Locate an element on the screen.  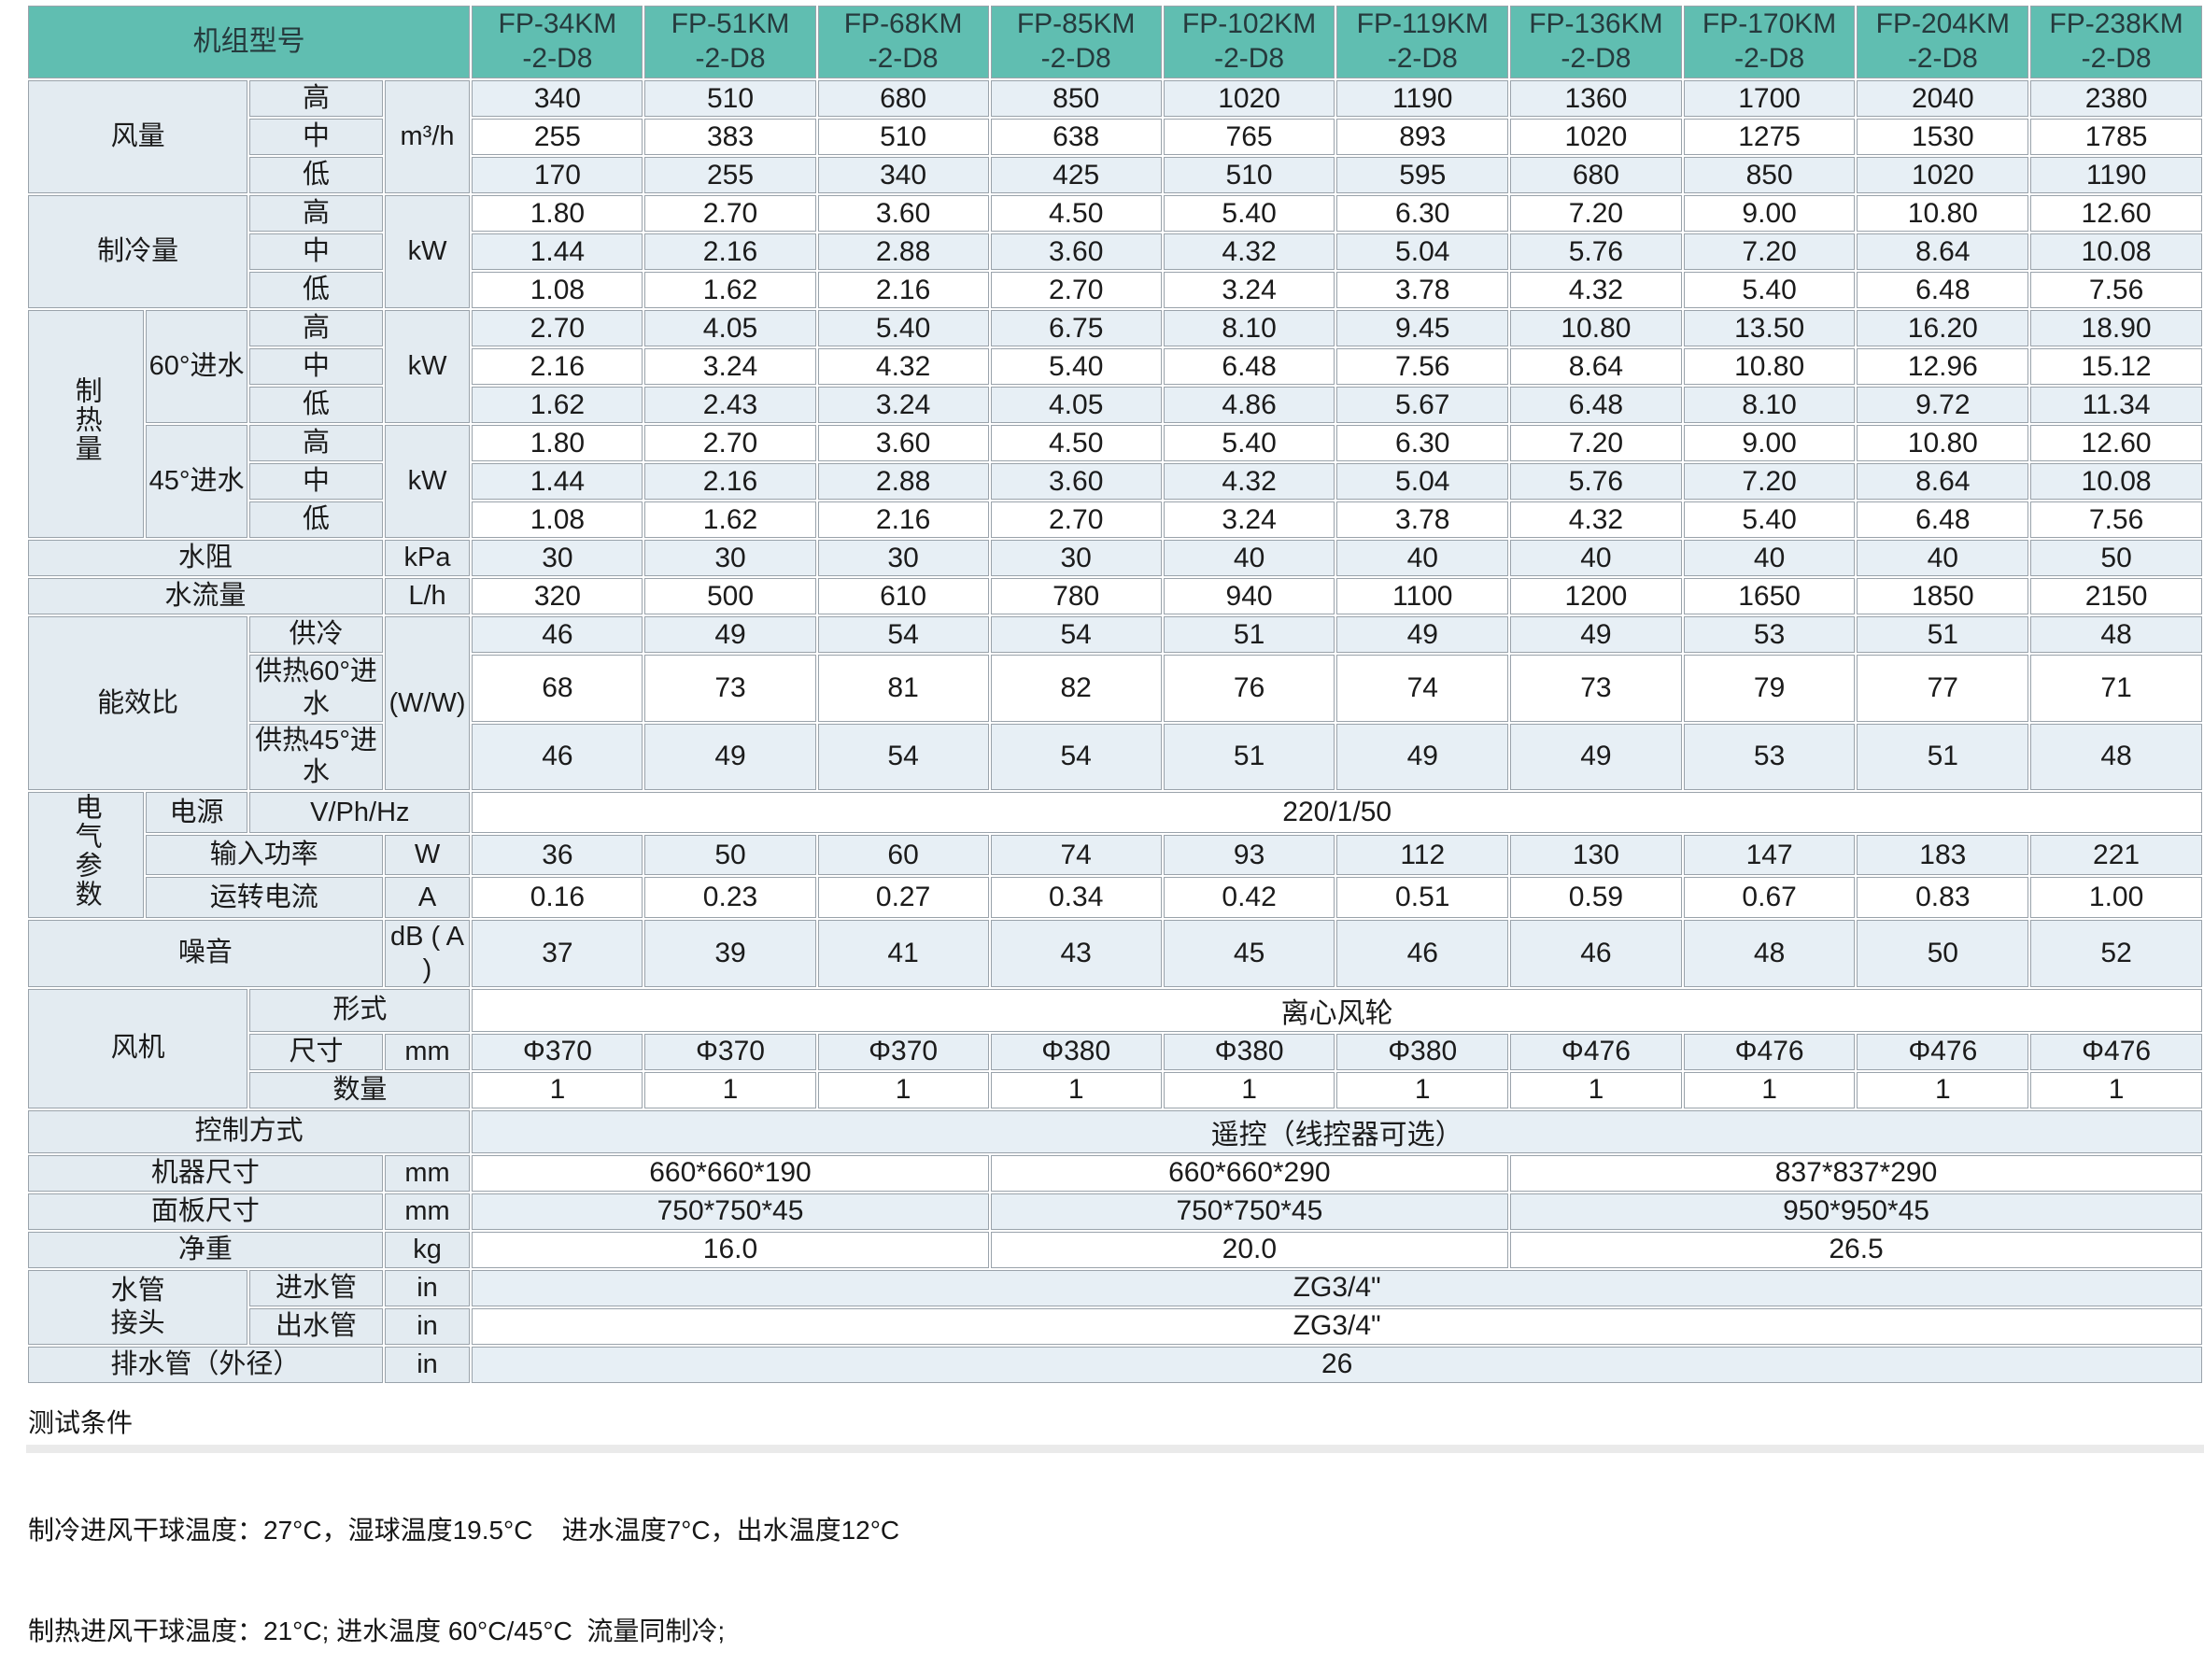
value-cell: 50 is located at coordinates (730, 855).